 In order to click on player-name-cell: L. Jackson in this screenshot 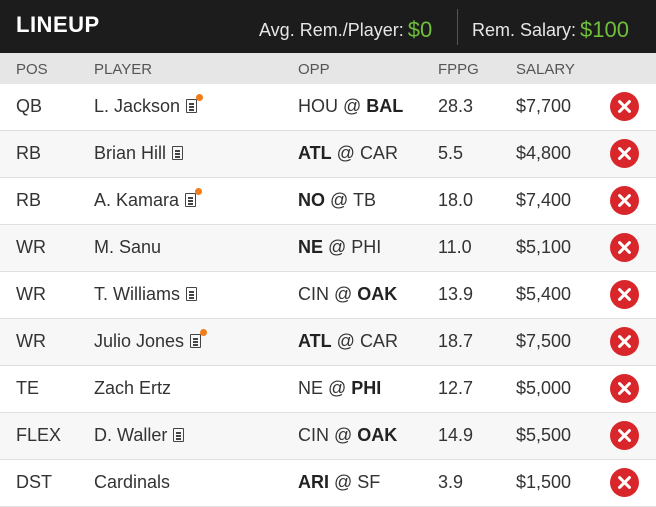, I will do `click(149, 105)`.